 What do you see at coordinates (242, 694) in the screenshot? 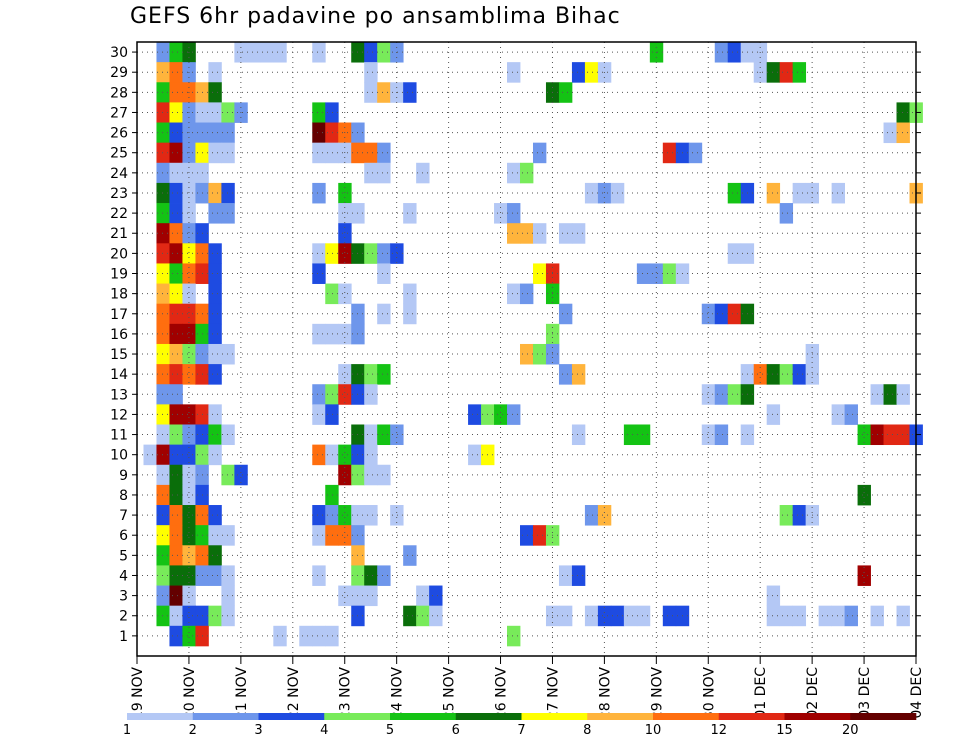
I see `x-tick-label: 21 NOV` at bounding box center [242, 694].